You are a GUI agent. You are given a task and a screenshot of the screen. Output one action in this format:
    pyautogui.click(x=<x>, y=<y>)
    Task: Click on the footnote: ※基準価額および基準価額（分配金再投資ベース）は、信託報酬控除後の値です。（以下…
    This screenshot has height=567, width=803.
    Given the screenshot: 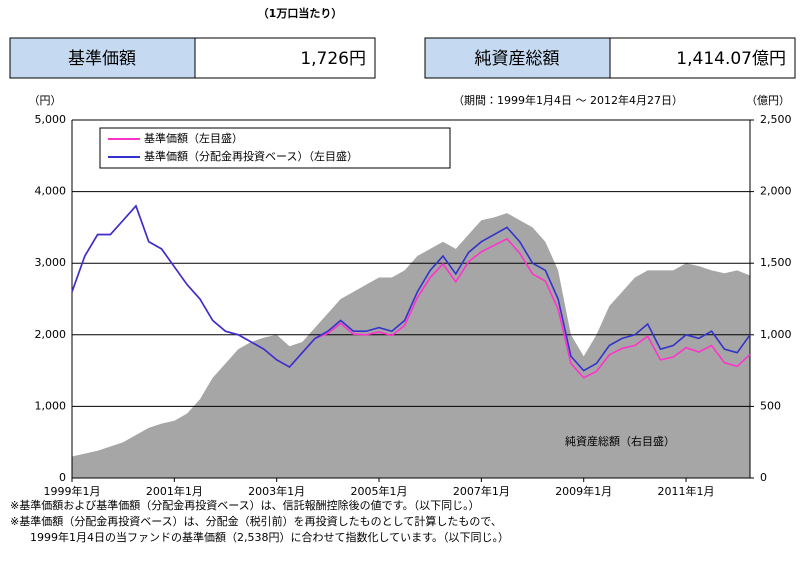 What is the action you would take?
    pyautogui.click(x=245, y=505)
    